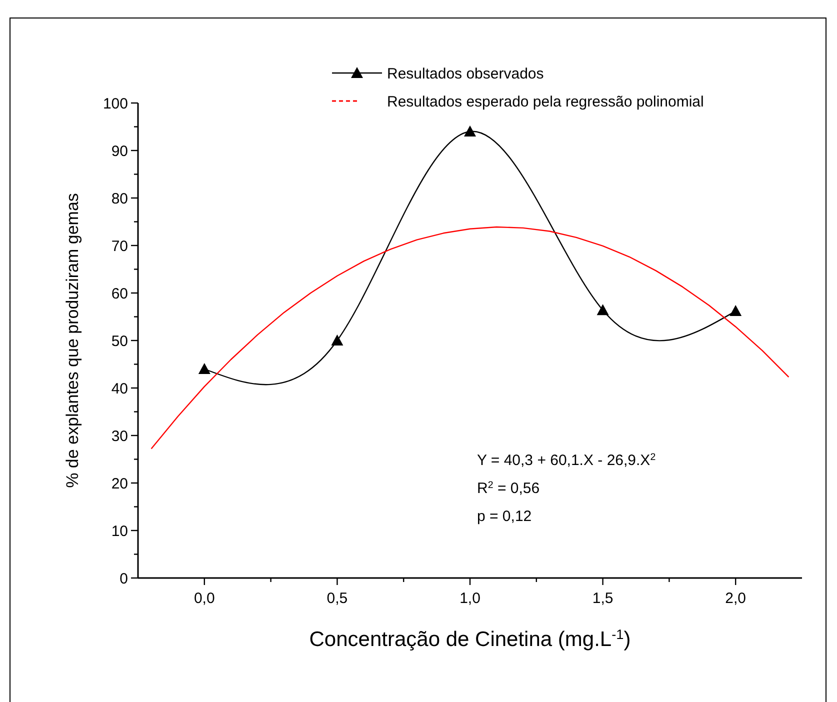 The width and height of the screenshot is (837, 702). I want to click on y-tick-label: 100, so click(115, 103).